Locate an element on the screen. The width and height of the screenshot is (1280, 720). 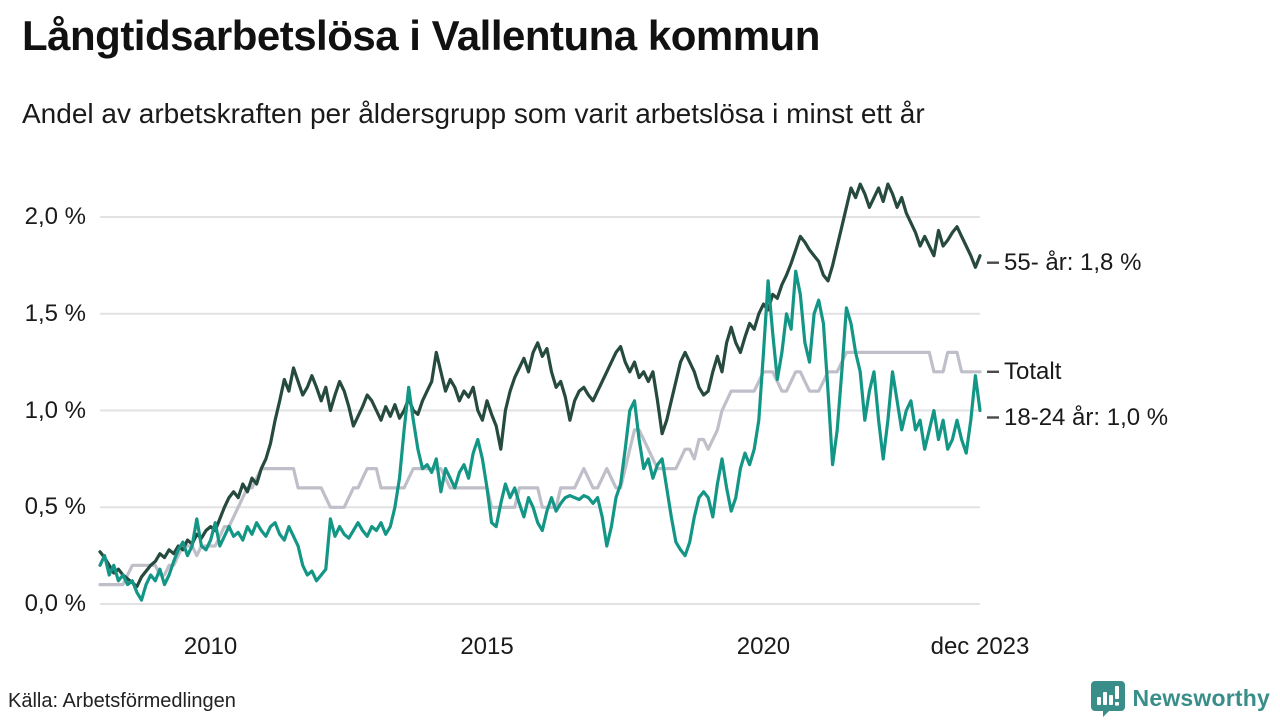
y-tick-label: 2,0 % is located at coordinates (55, 216).